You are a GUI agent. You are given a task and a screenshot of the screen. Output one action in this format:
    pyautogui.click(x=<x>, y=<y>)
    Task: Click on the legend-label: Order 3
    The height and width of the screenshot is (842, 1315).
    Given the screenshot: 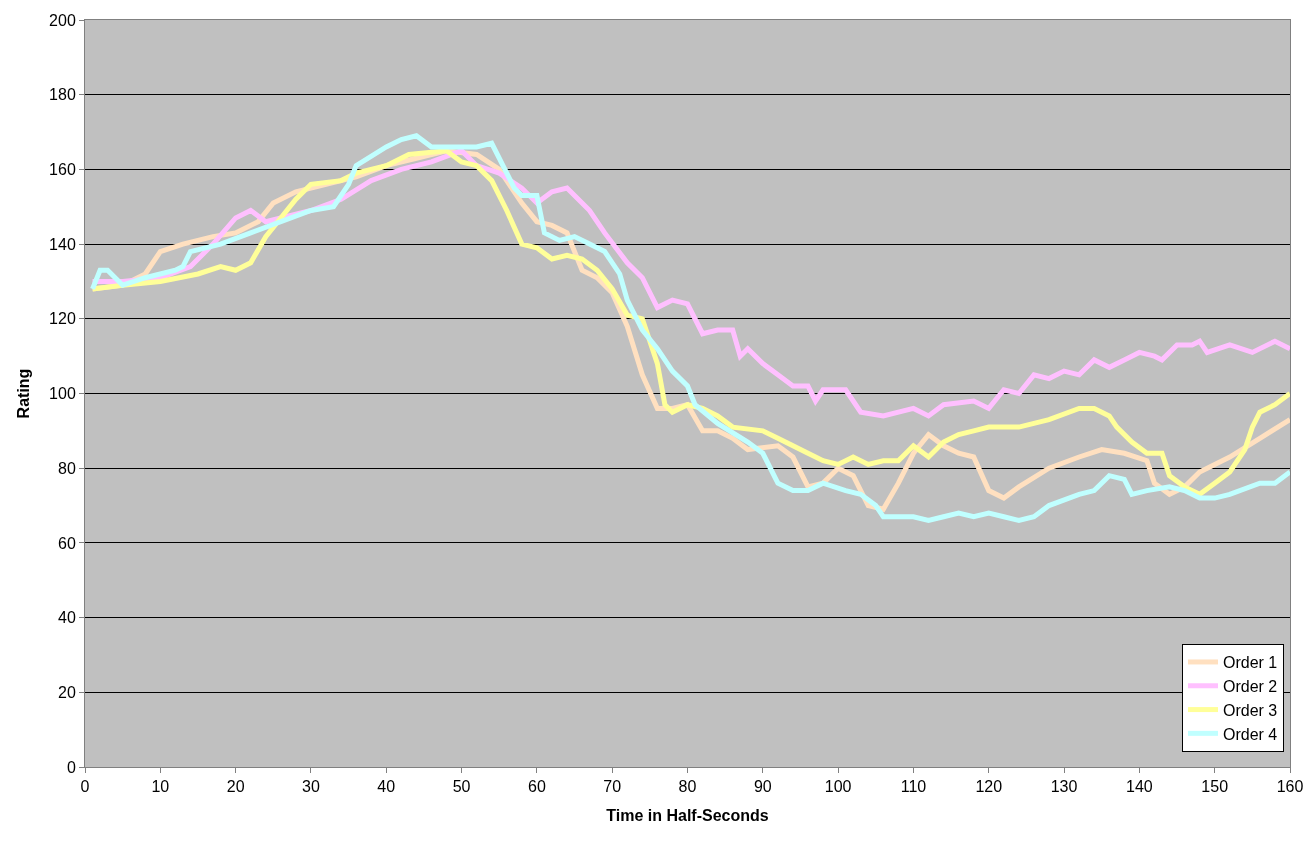 What is the action you would take?
    pyautogui.click(x=1250, y=710)
    